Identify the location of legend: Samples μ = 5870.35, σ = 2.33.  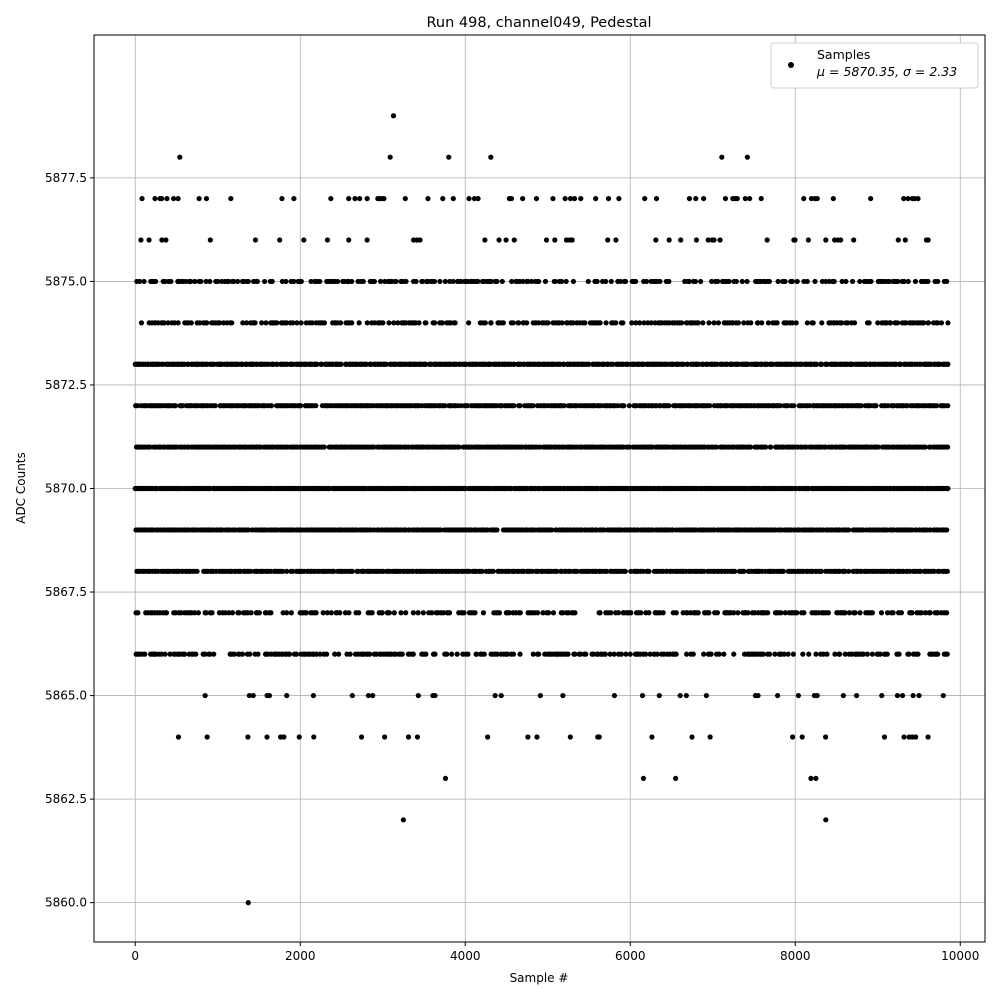
(874, 65).